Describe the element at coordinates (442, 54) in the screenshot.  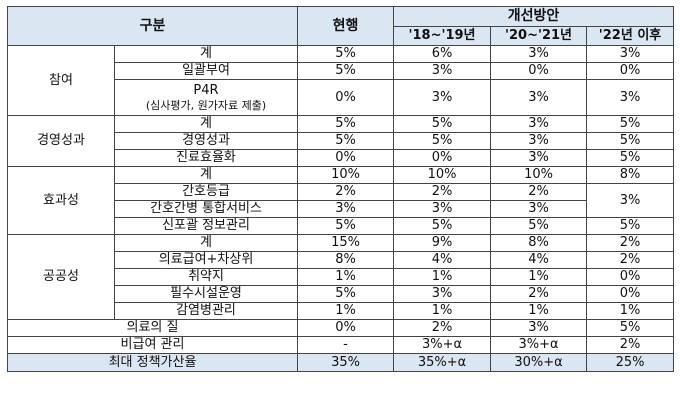
I see `cell-period-1: 6%` at that location.